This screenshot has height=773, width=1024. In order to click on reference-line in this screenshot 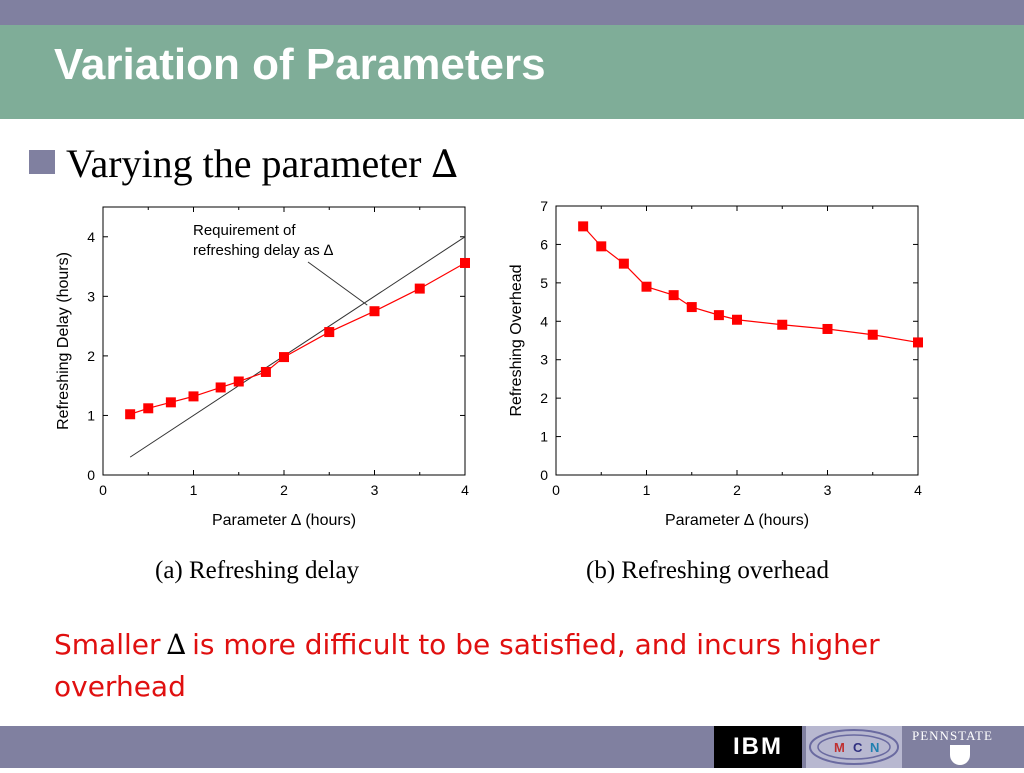, I will do `click(297, 347)`.